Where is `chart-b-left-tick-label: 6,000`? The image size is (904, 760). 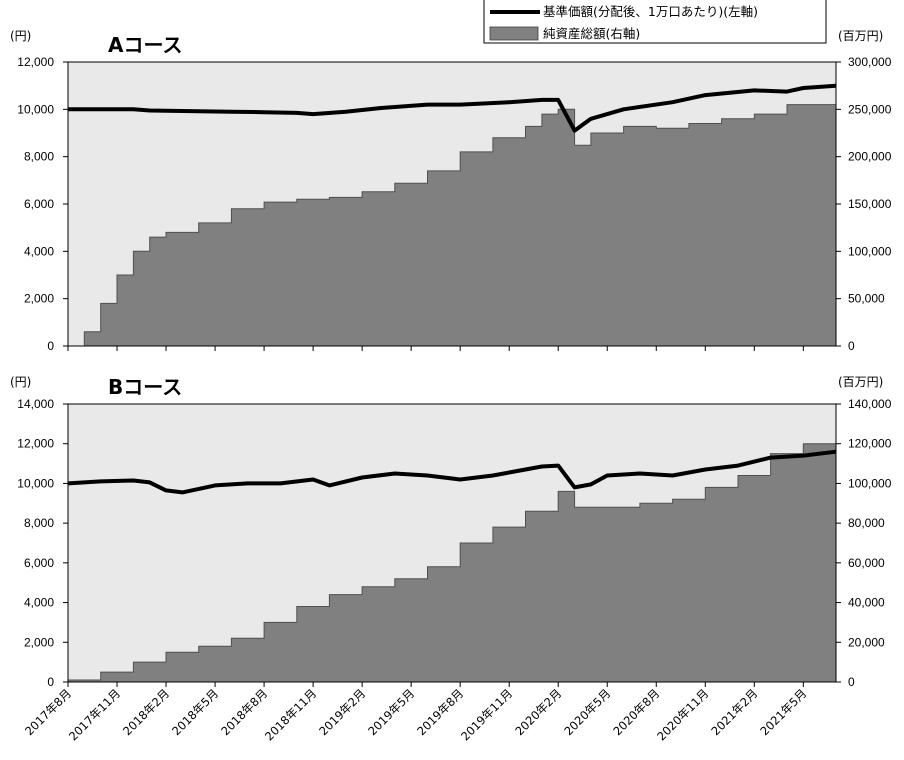
chart-b-left-tick-label: 6,000 is located at coordinates (39, 563).